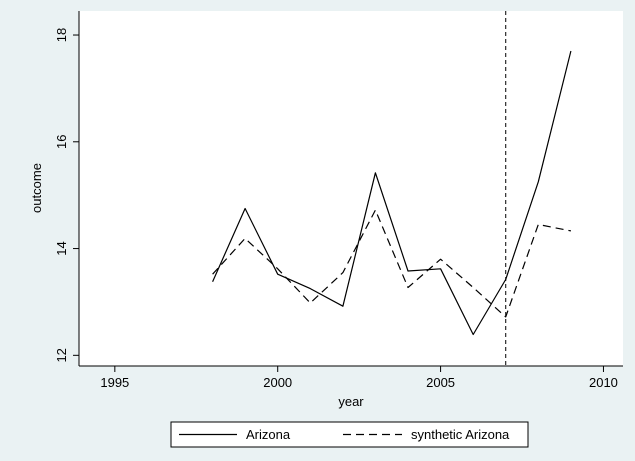 This screenshot has width=635, height=461. Describe the element at coordinates (392, 263) in the screenshot. I see `series-line-synthetic-arizona` at that location.